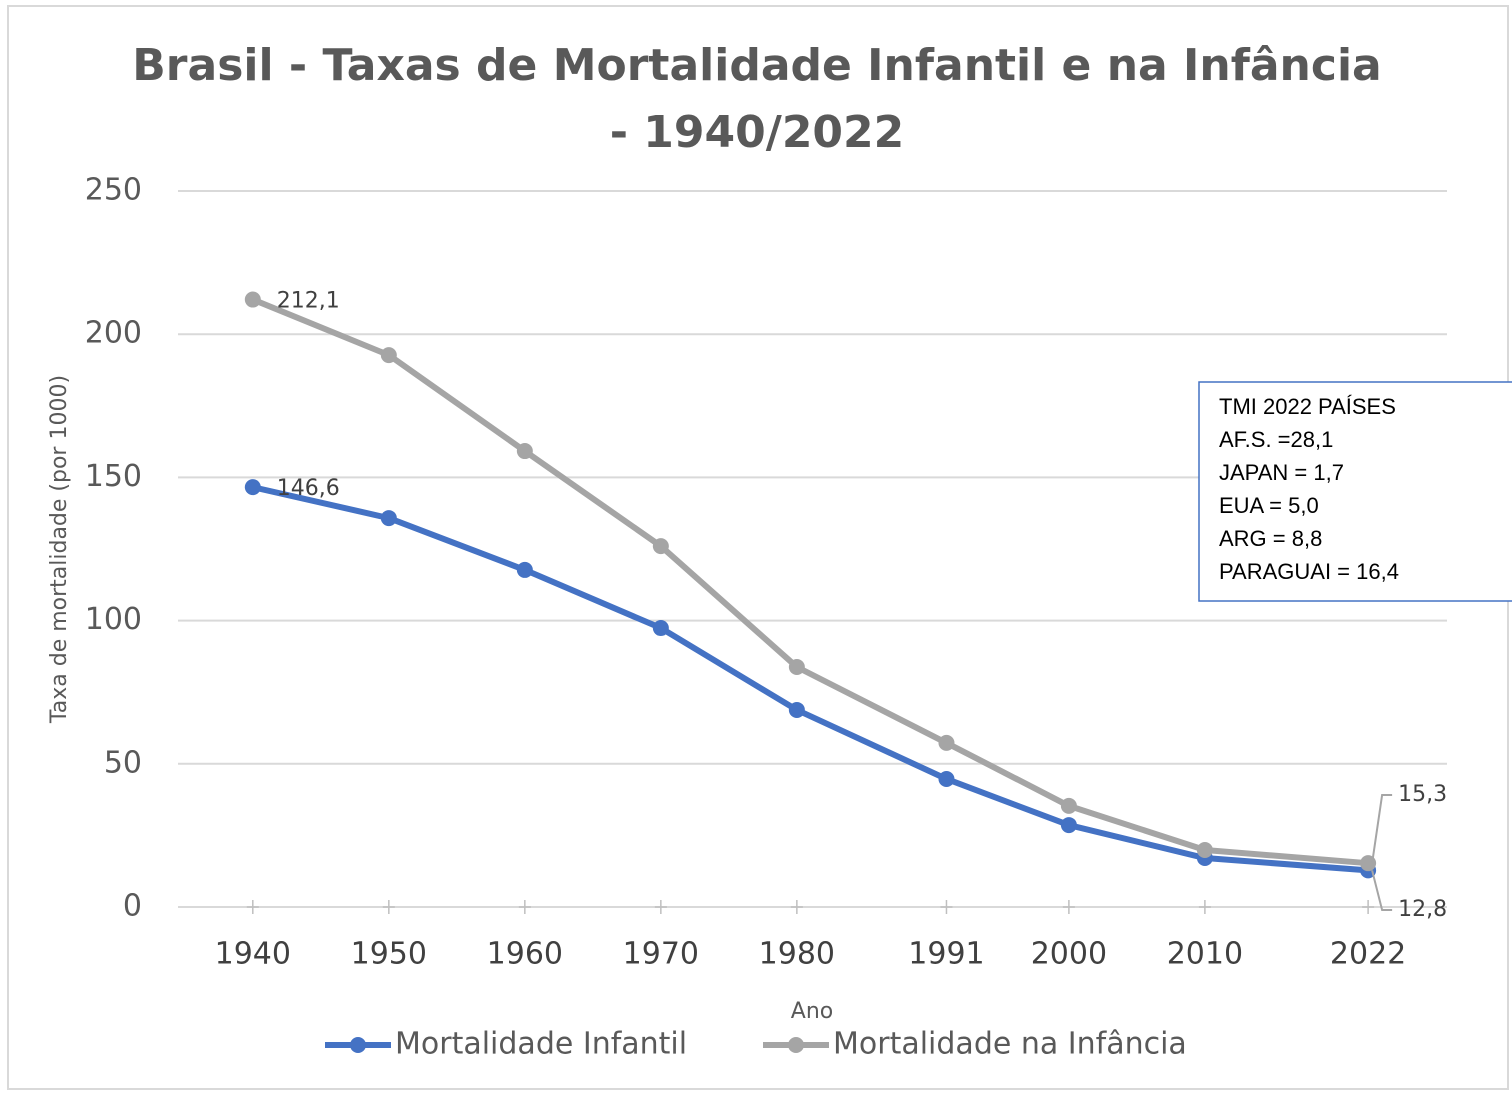 Image resolution: width=1512 pixels, height=1093 pixels. What do you see at coordinates (1069, 954) in the screenshot?
I see `x-tick-label: 2000` at bounding box center [1069, 954].